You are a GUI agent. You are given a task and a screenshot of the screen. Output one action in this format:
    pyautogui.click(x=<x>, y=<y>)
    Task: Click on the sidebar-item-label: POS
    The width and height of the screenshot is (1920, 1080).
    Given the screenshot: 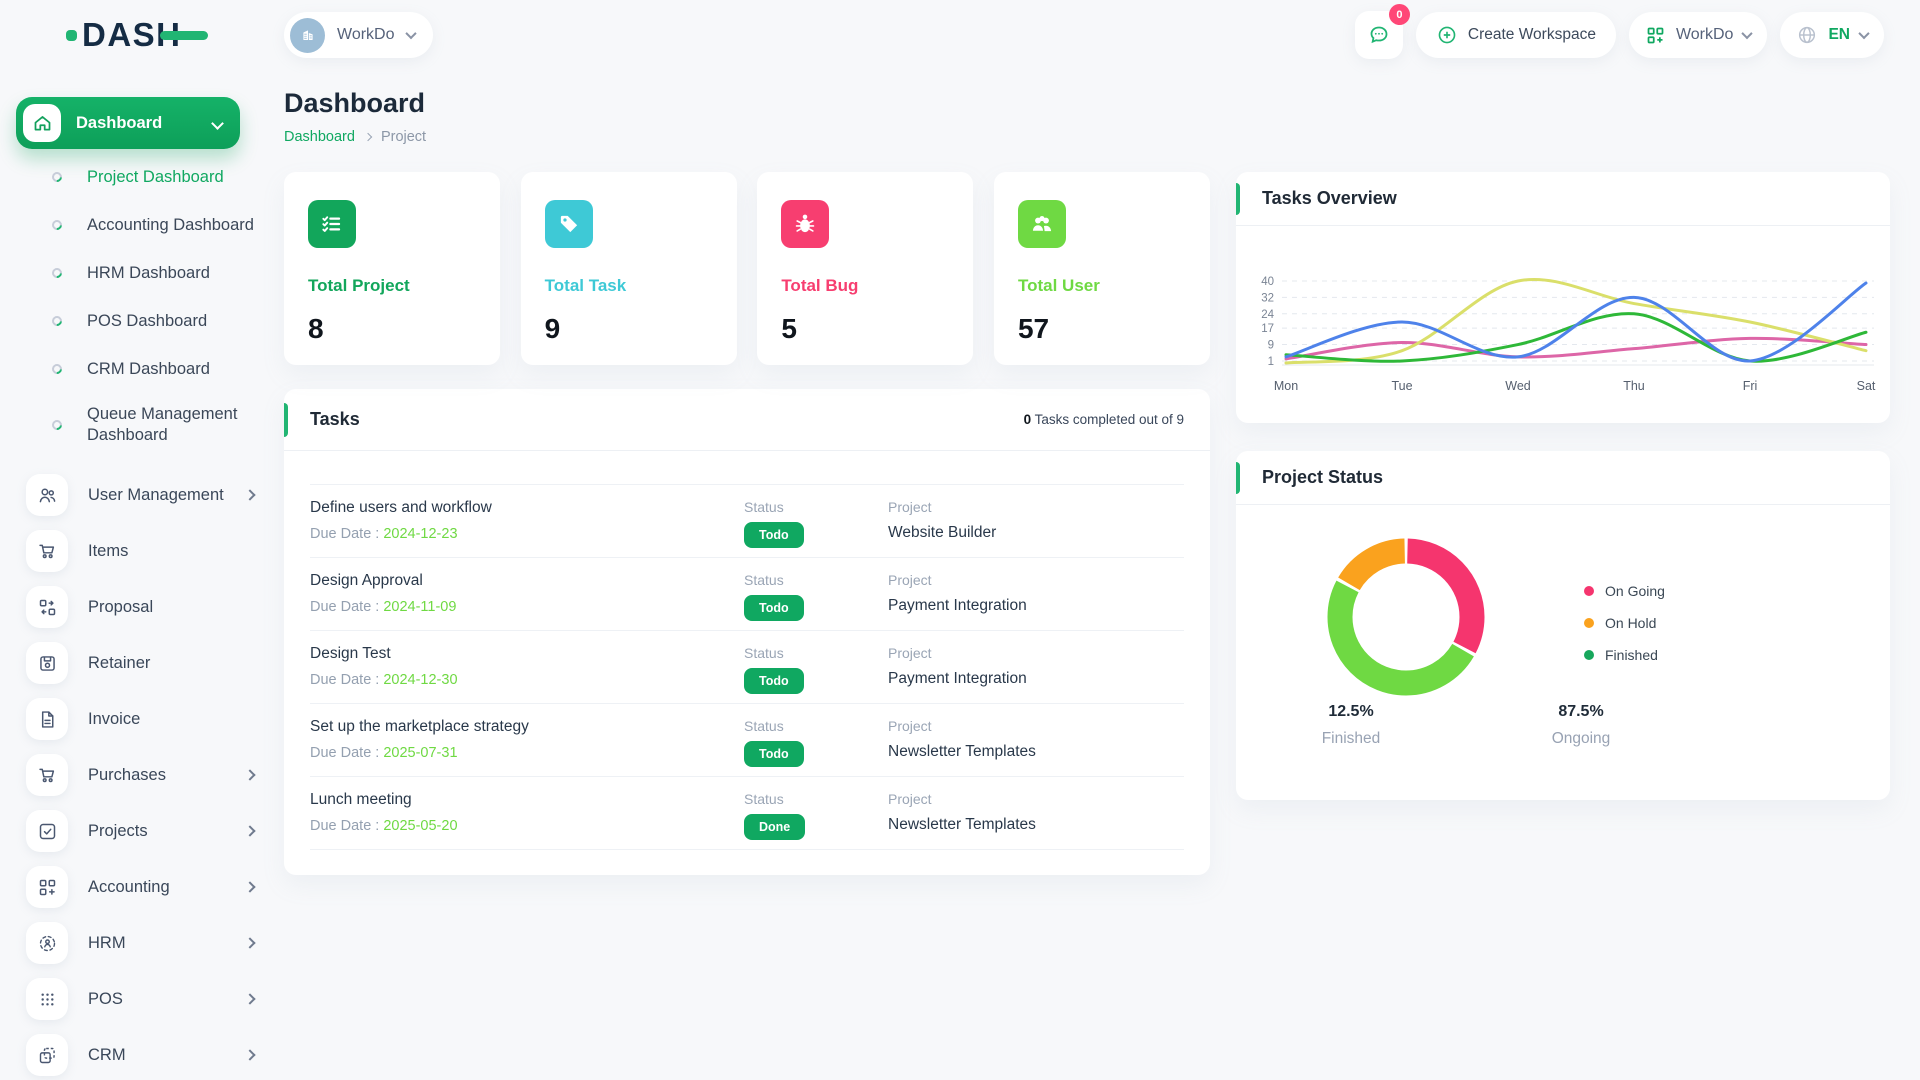 What is the action you would take?
    pyautogui.click(x=105, y=998)
    